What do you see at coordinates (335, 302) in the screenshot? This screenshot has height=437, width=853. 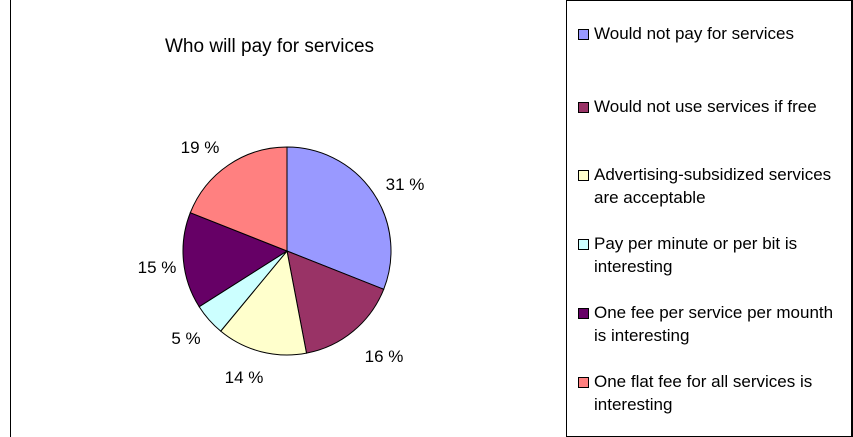 I see `pie-slice-would-not-use` at bounding box center [335, 302].